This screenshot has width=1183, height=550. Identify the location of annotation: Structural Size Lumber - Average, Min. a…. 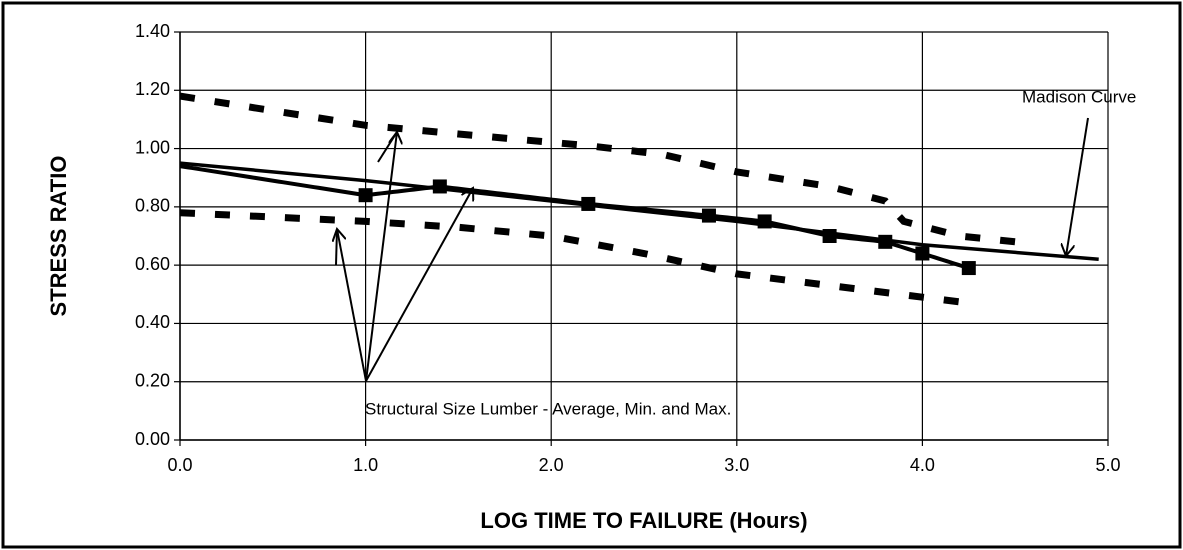
(548, 408).